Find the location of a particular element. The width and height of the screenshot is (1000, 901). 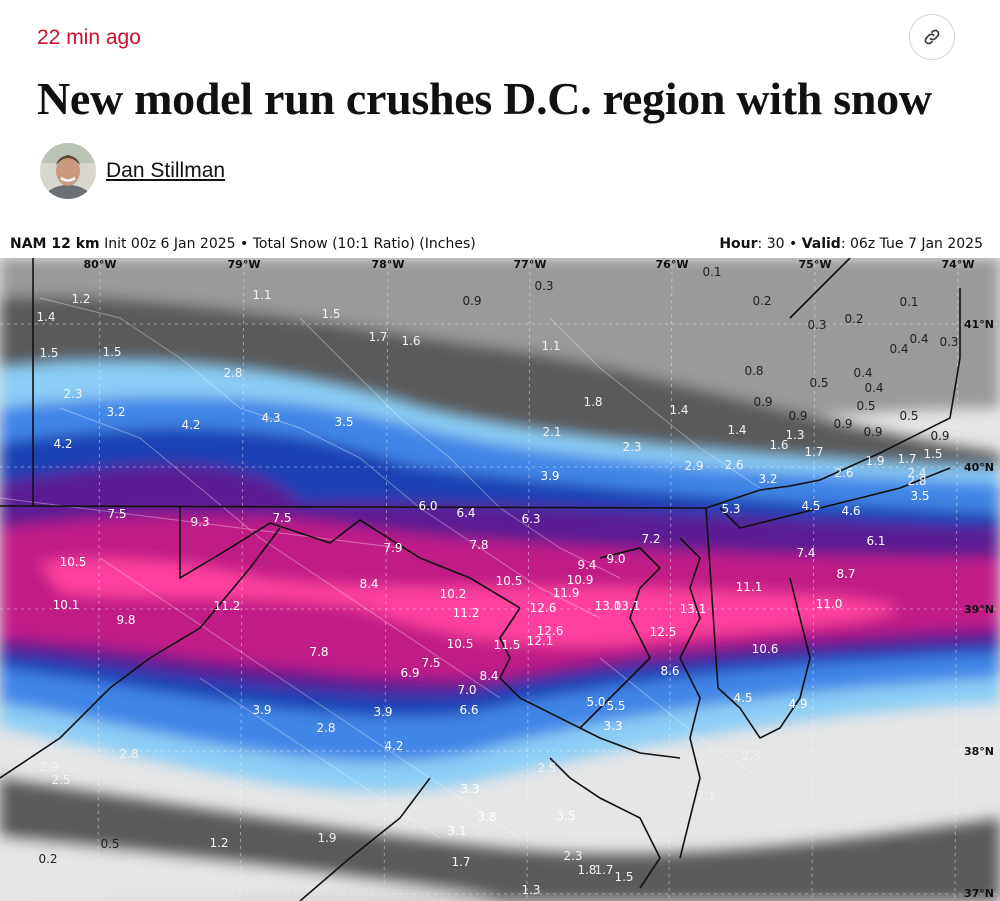

snow-amount-label: 6.0 is located at coordinates (427, 506).